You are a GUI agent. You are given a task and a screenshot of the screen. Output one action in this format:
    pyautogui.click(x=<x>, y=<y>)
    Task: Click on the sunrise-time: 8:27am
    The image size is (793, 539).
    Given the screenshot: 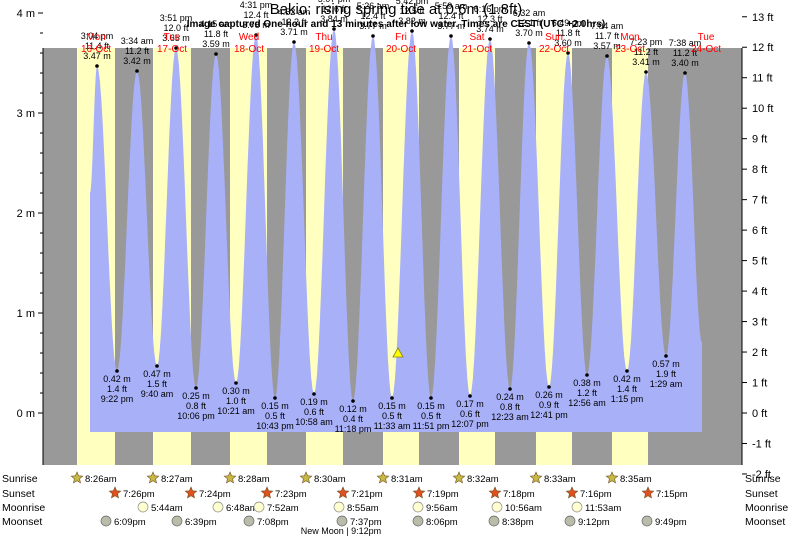 What is the action you would take?
    pyautogui.click(x=177, y=479)
    